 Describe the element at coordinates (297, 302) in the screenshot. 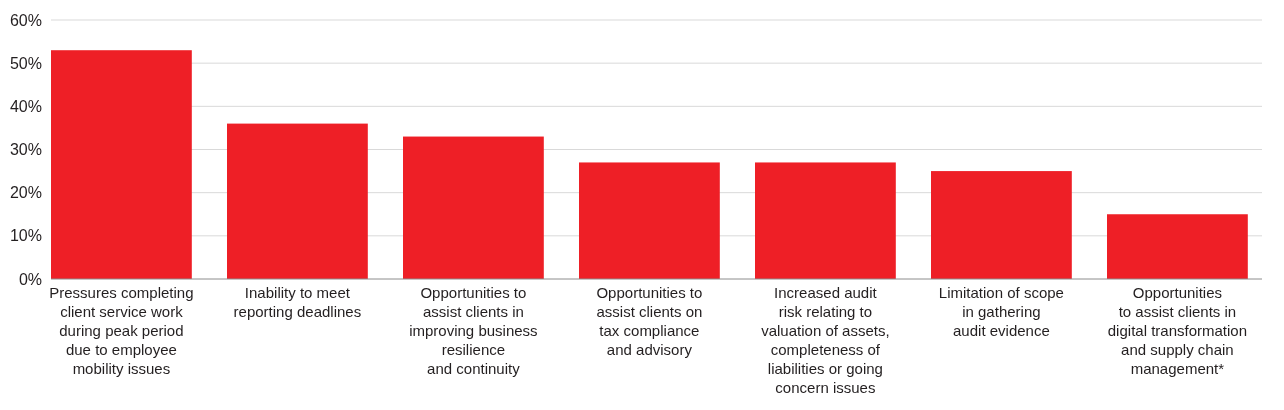

I see `x-tick-label: Inability to meet reporting deadlines` at that location.